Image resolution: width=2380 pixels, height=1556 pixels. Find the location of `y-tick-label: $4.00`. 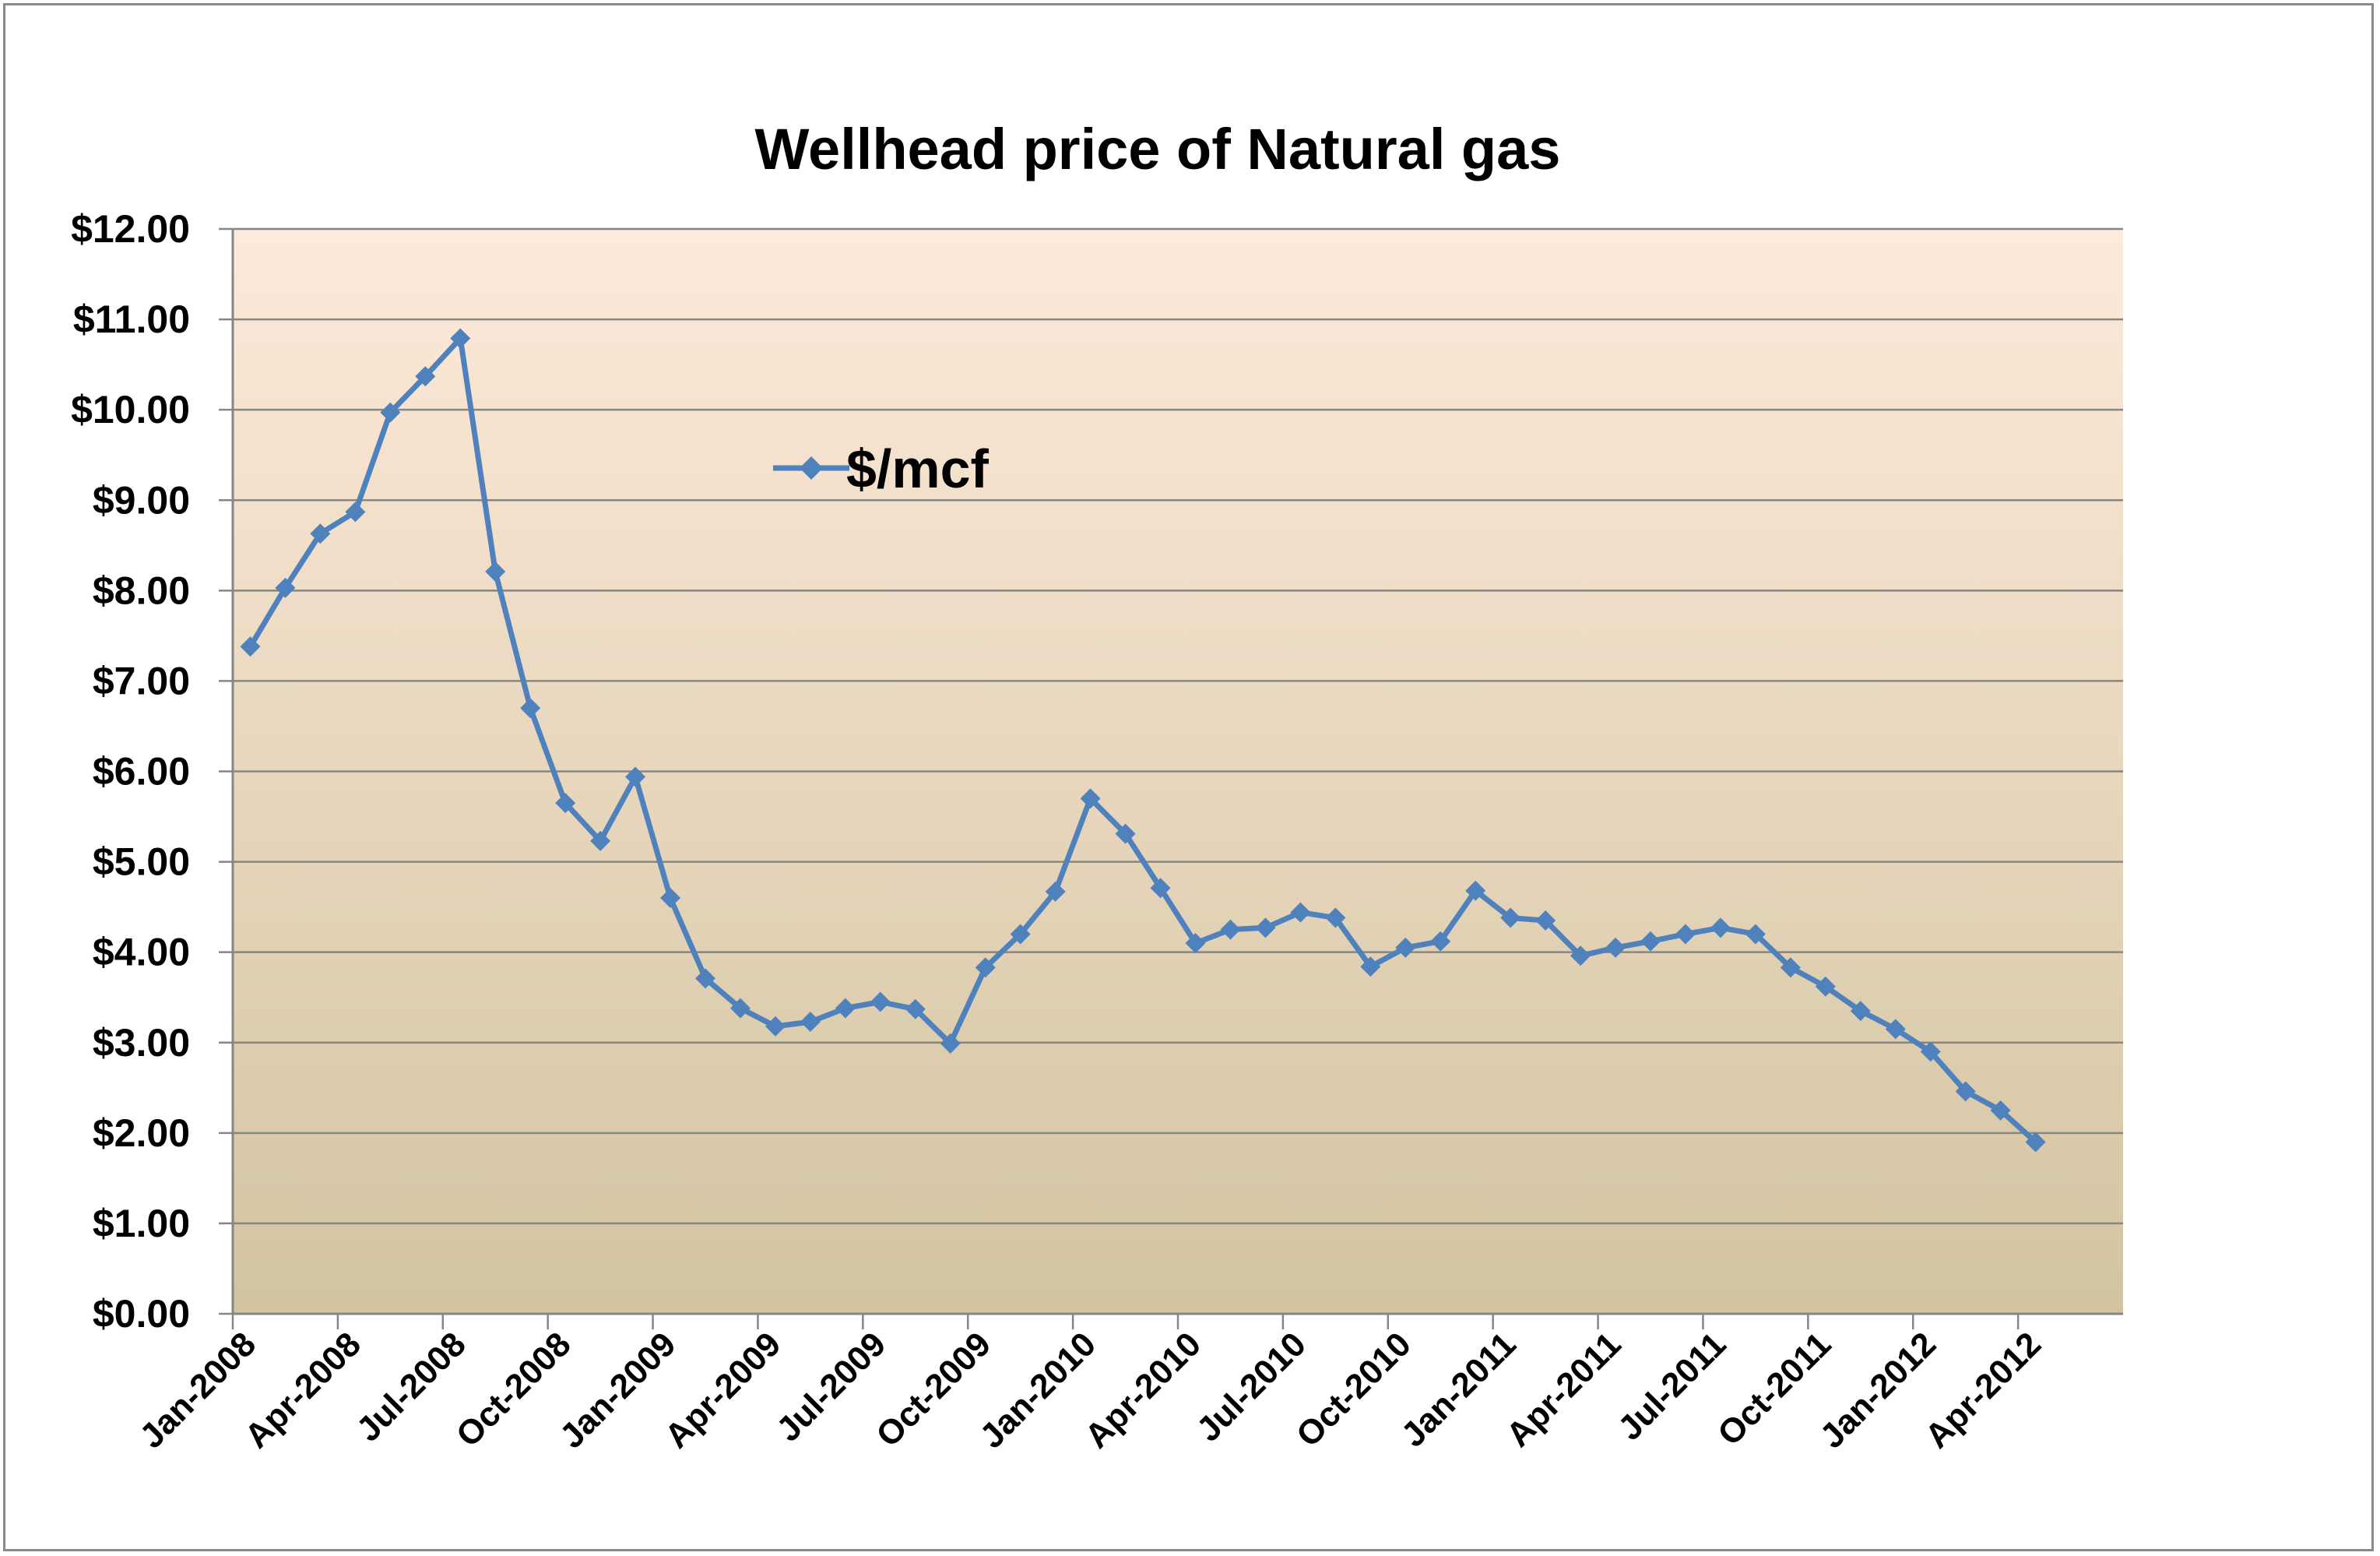

y-tick-label: $4.00 is located at coordinates (141, 953).